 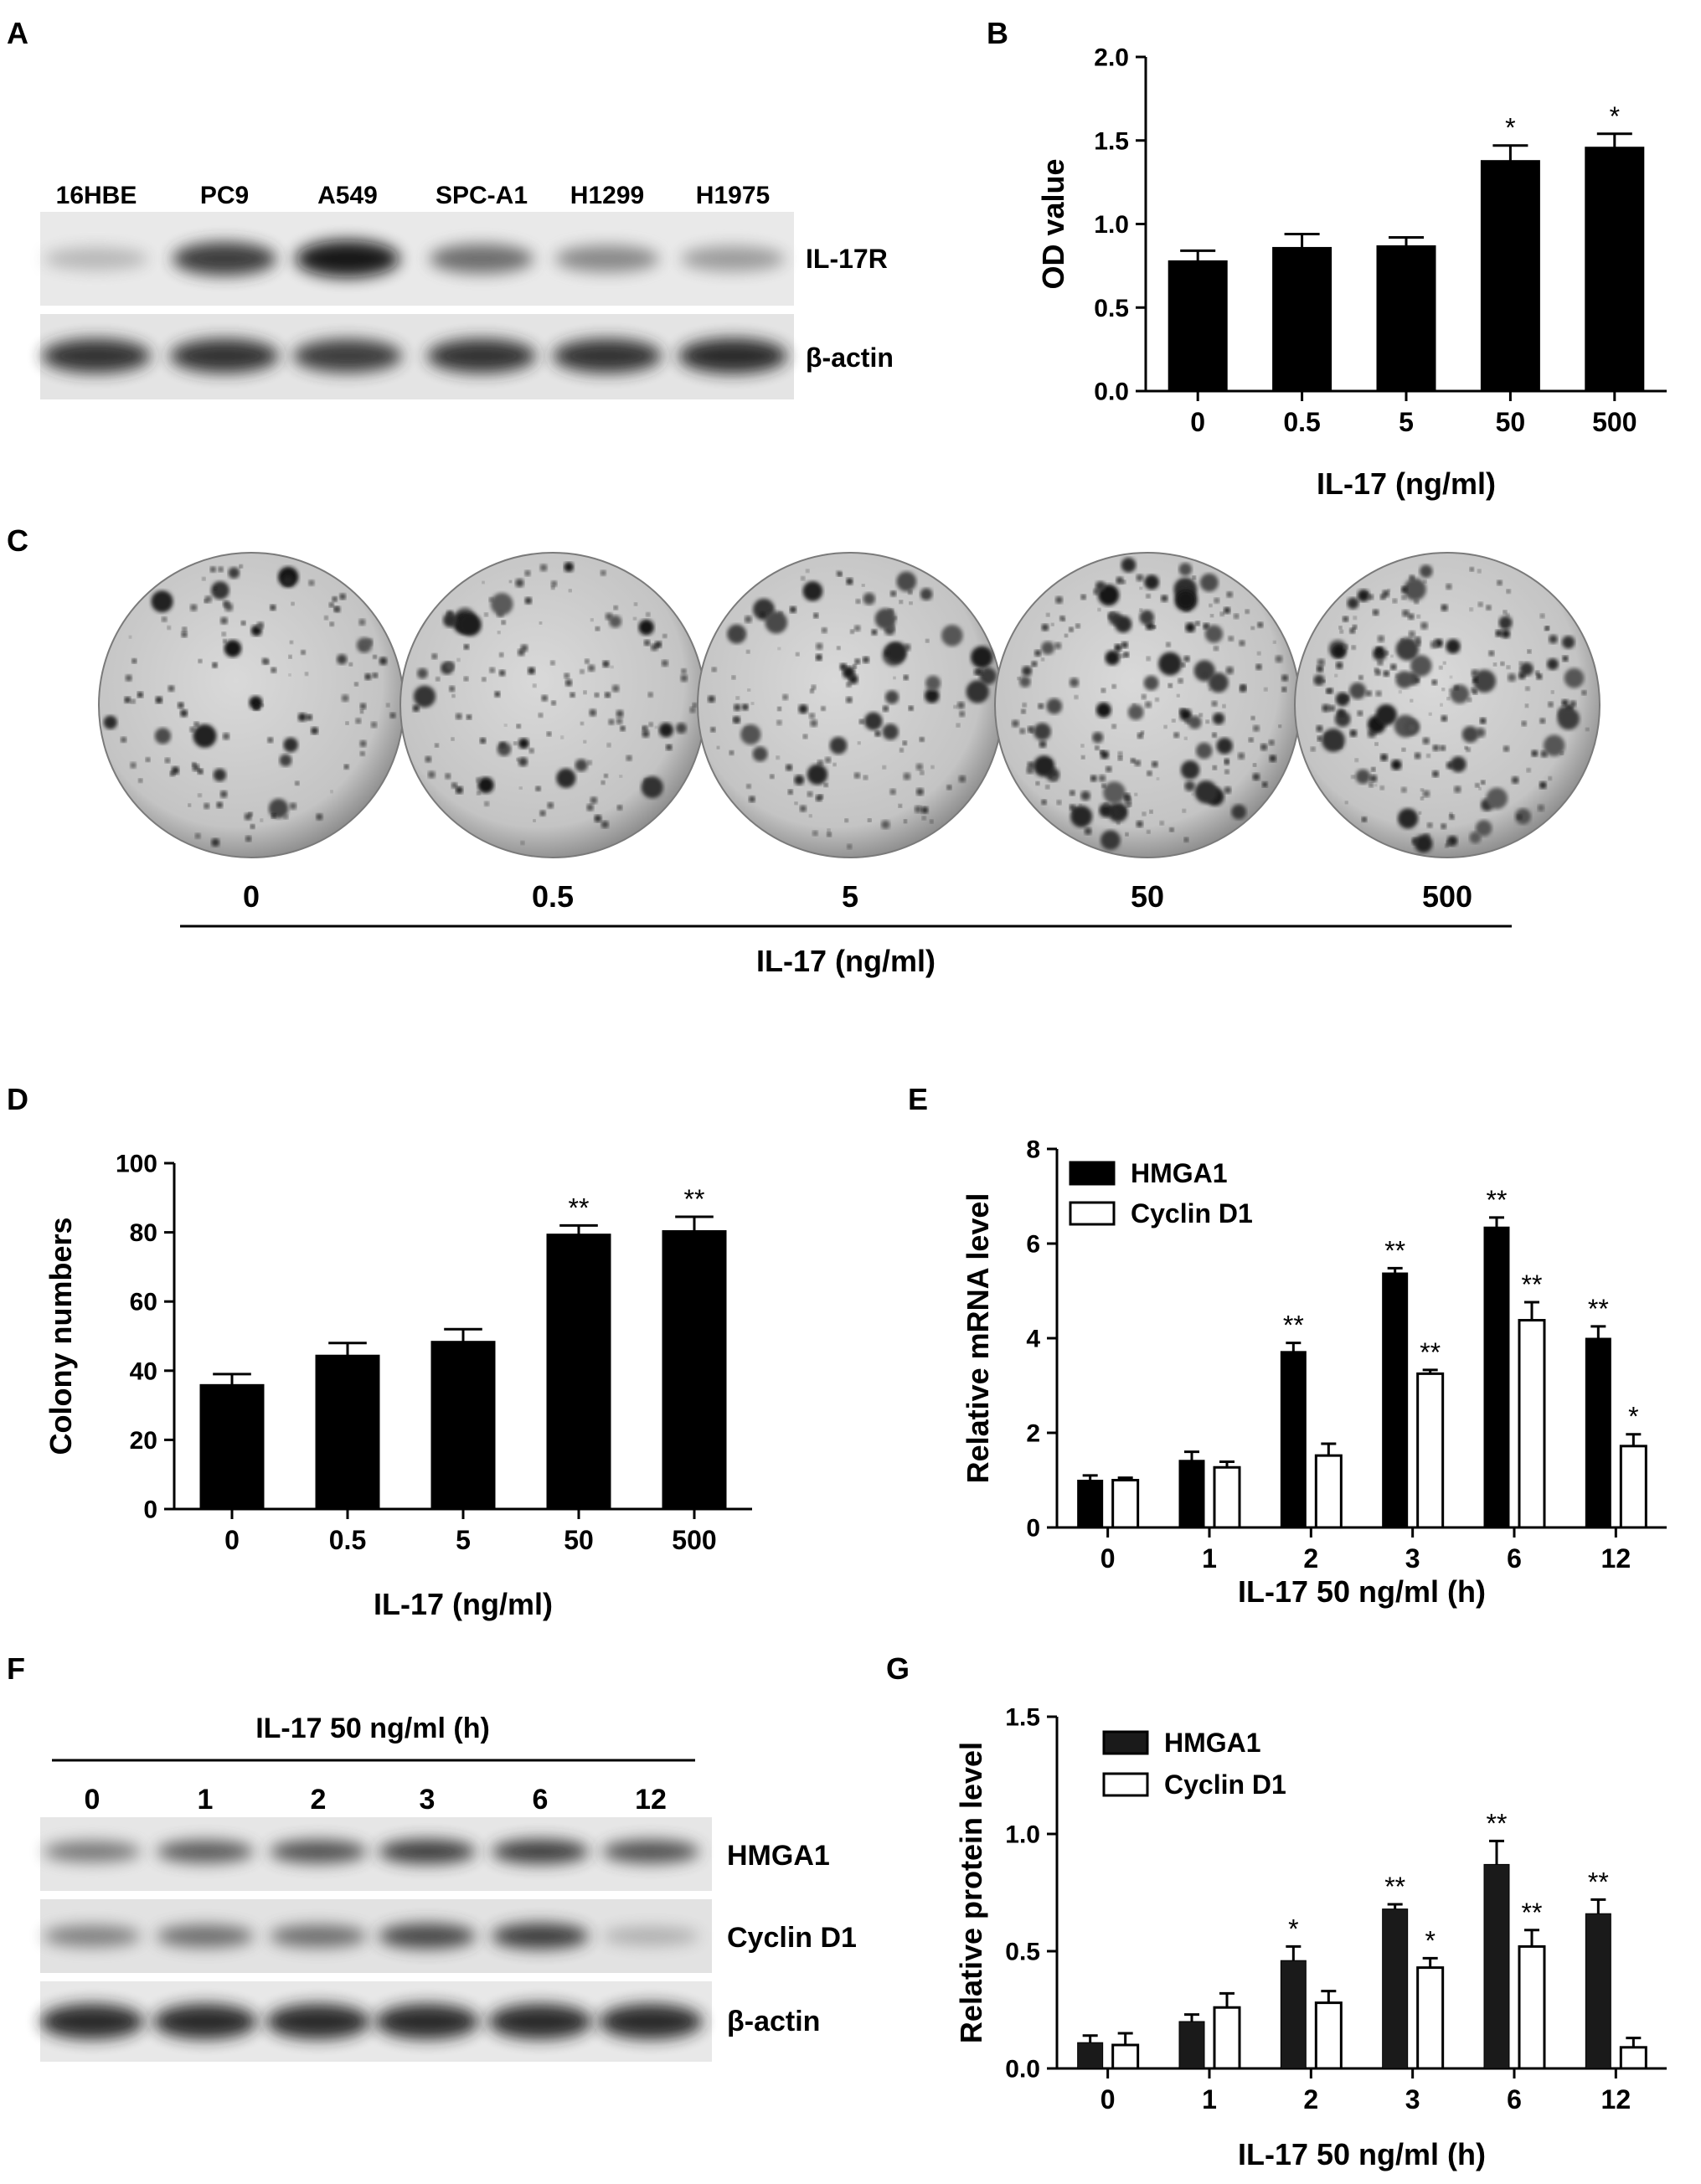 What do you see at coordinates (16, 1668) in the screenshot?
I see `panel-letter-f: F` at bounding box center [16, 1668].